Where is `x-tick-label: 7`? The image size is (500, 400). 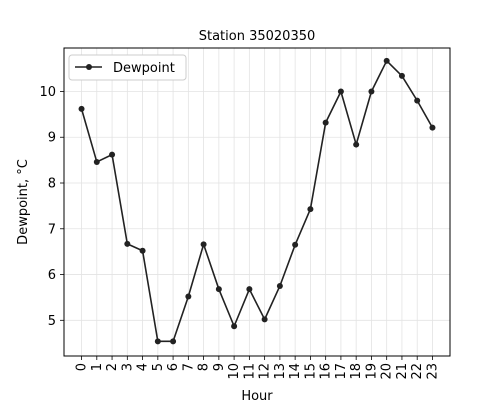
x-tick-label: 7 is located at coordinates (188, 367).